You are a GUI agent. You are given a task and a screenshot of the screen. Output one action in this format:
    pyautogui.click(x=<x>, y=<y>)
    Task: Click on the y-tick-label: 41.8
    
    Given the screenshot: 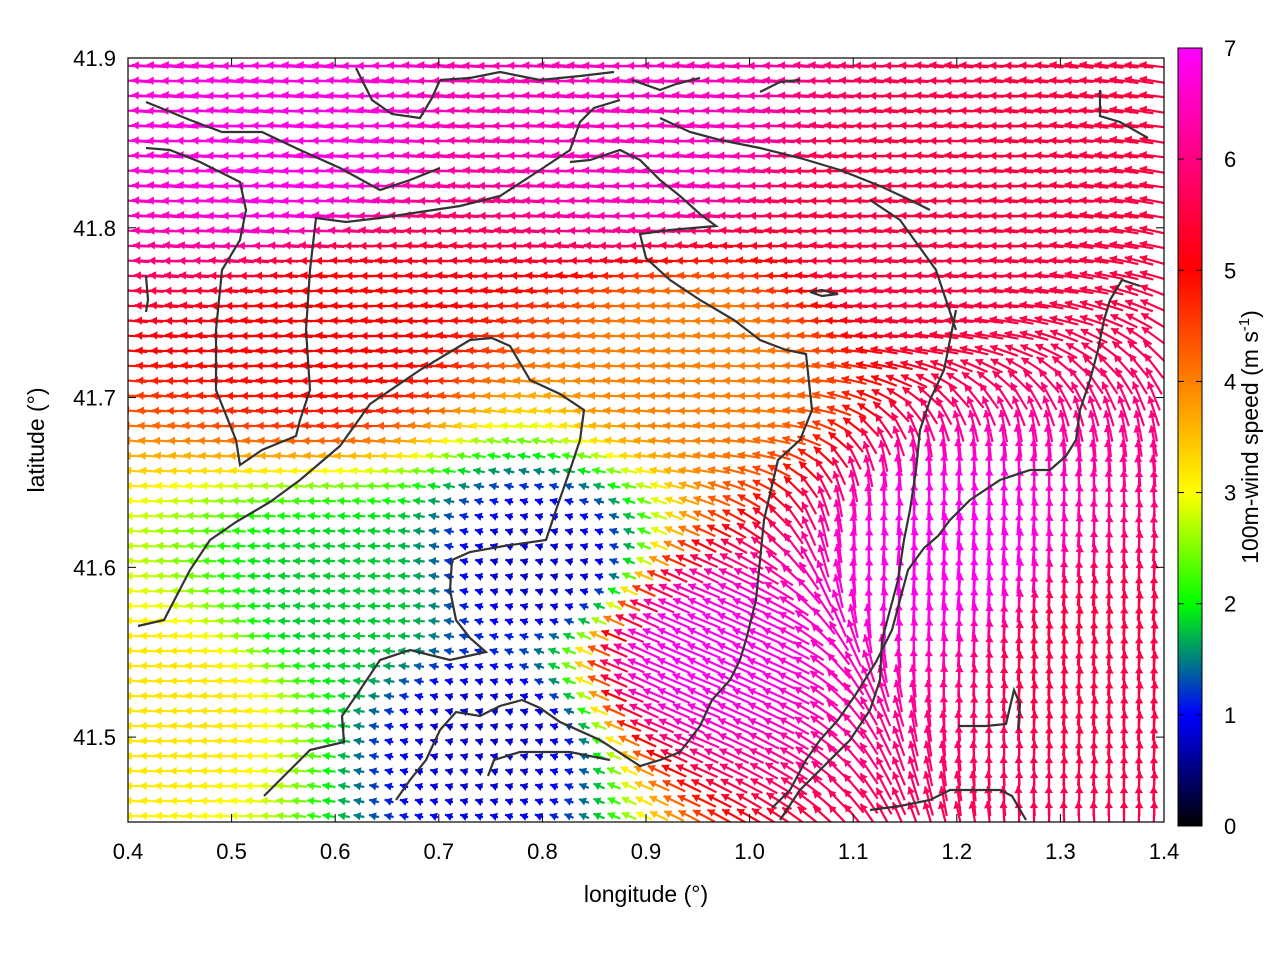 What is the action you would take?
    pyautogui.click(x=94, y=228)
    